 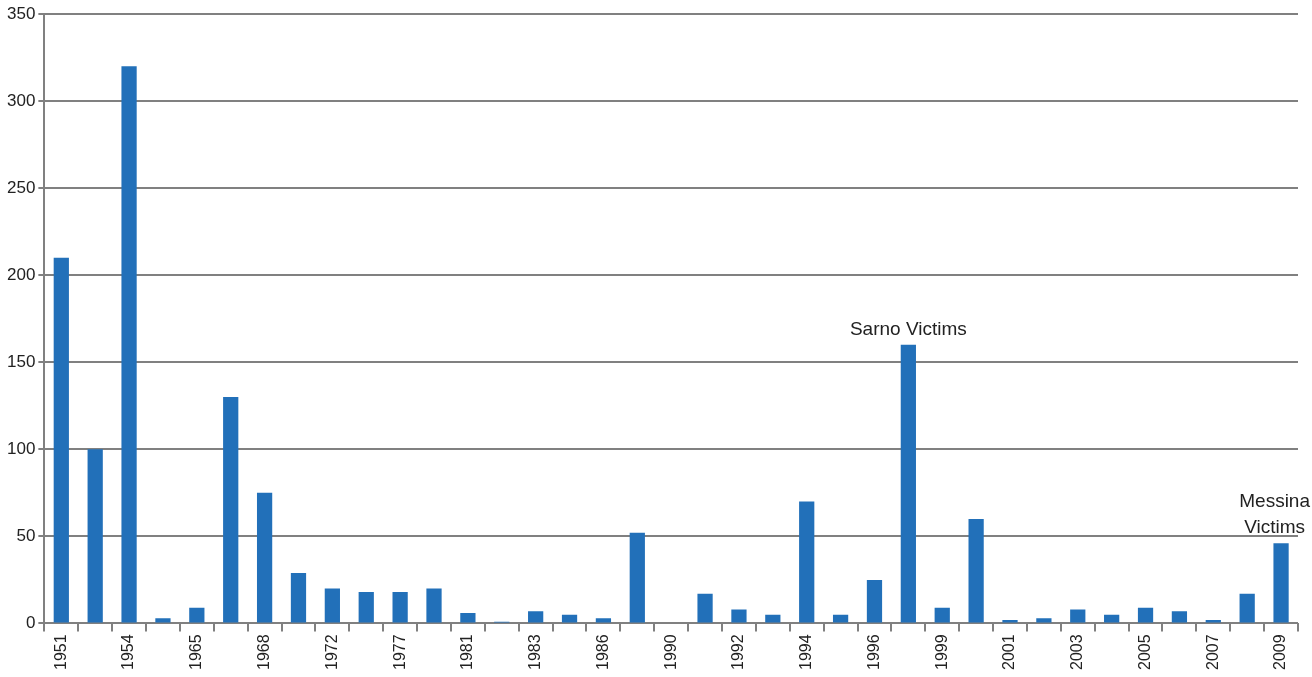 I want to click on annotation: Messina Victims, so click(x=1275, y=514).